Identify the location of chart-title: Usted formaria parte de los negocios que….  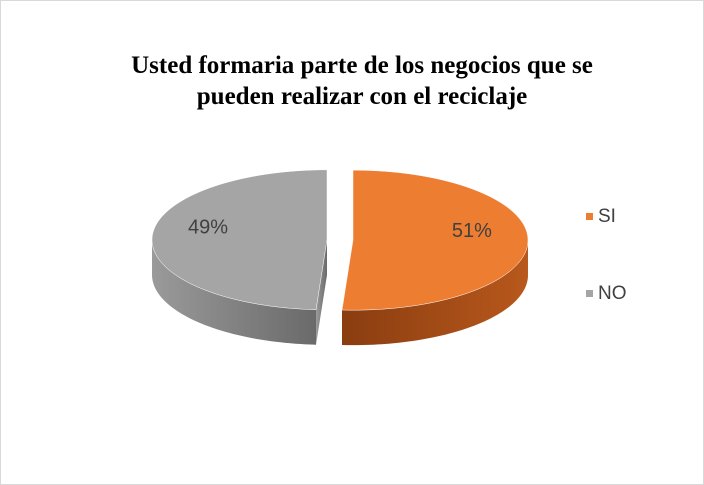
(362, 81).